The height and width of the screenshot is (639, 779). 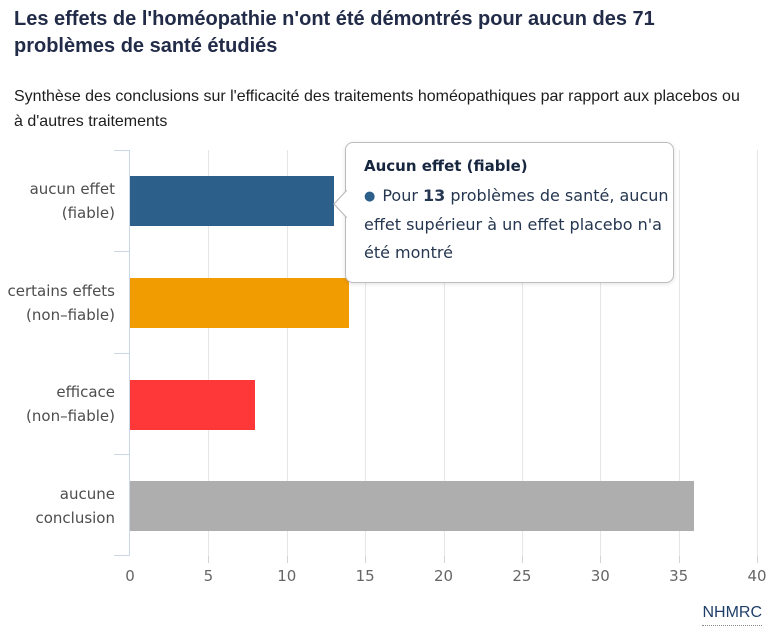 What do you see at coordinates (72, 188) in the screenshot?
I see `category-label-line: aucun effet` at bounding box center [72, 188].